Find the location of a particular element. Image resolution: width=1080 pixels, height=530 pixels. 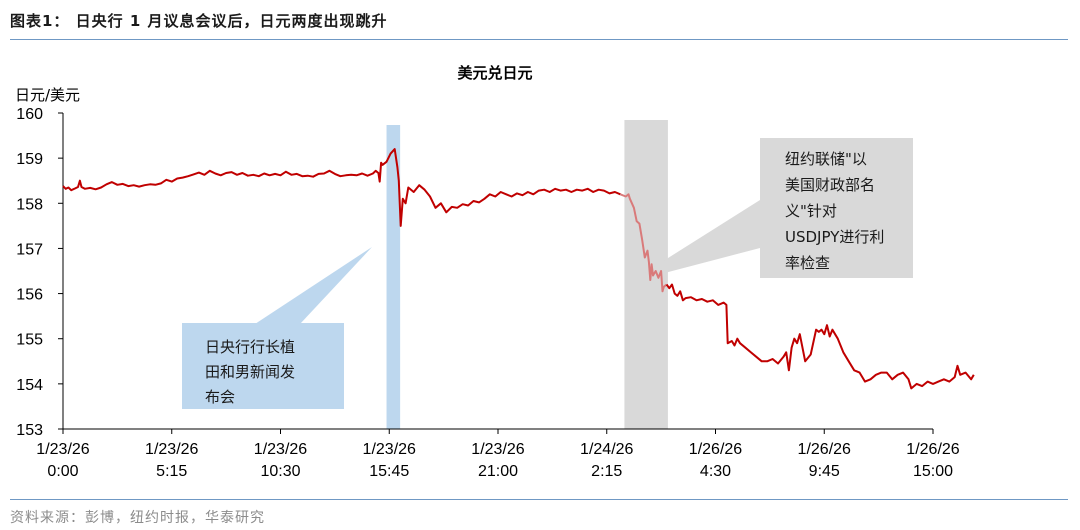

y-tick-label: 159 is located at coordinates (29, 159).